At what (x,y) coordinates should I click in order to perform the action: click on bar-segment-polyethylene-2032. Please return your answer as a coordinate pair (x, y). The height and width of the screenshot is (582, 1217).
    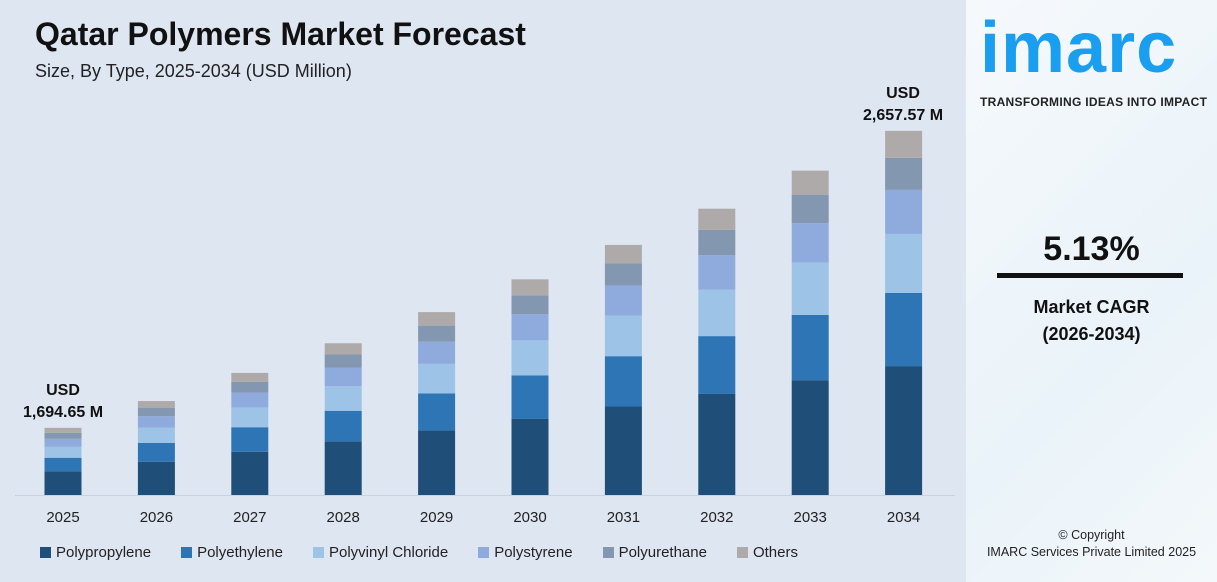
    Looking at the image, I should click on (717, 365).